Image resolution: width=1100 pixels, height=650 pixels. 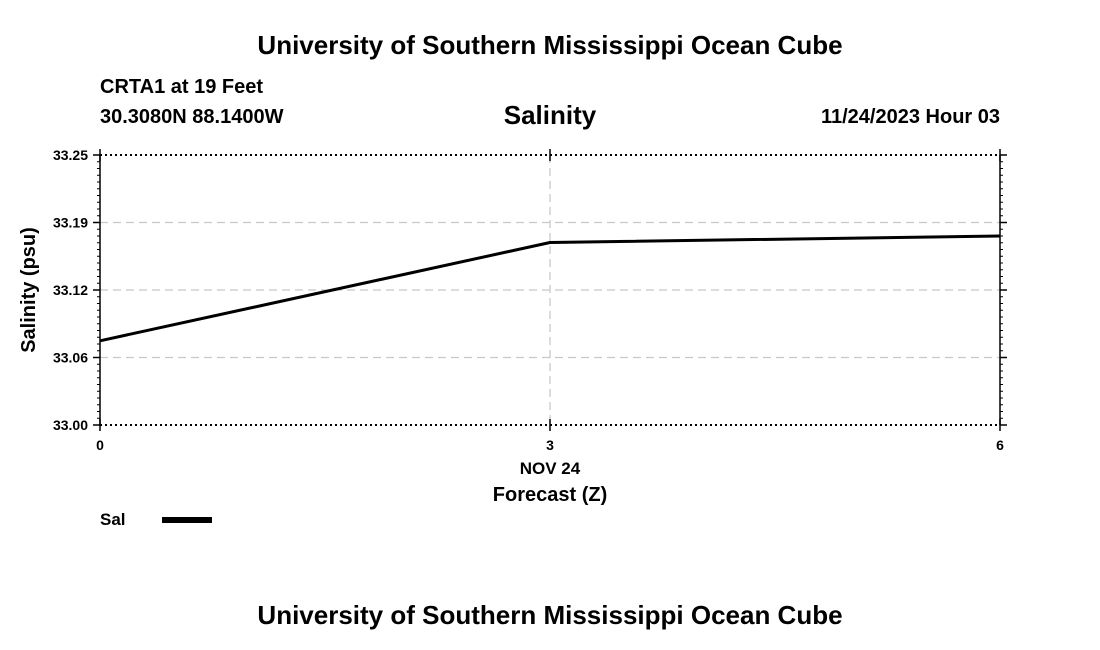 What do you see at coordinates (100, 445) in the screenshot?
I see `x-tick-label: 0` at bounding box center [100, 445].